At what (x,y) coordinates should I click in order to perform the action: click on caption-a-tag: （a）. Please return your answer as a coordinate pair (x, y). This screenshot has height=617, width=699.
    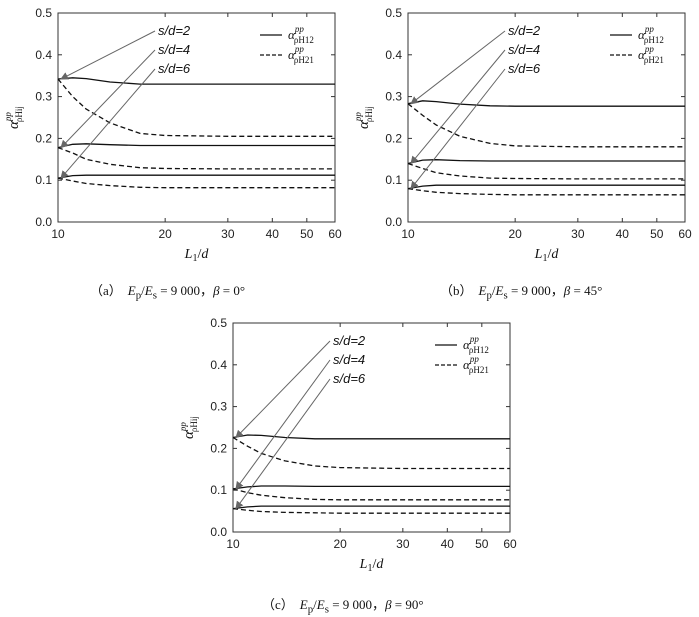
    Looking at the image, I should click on (106, 290).